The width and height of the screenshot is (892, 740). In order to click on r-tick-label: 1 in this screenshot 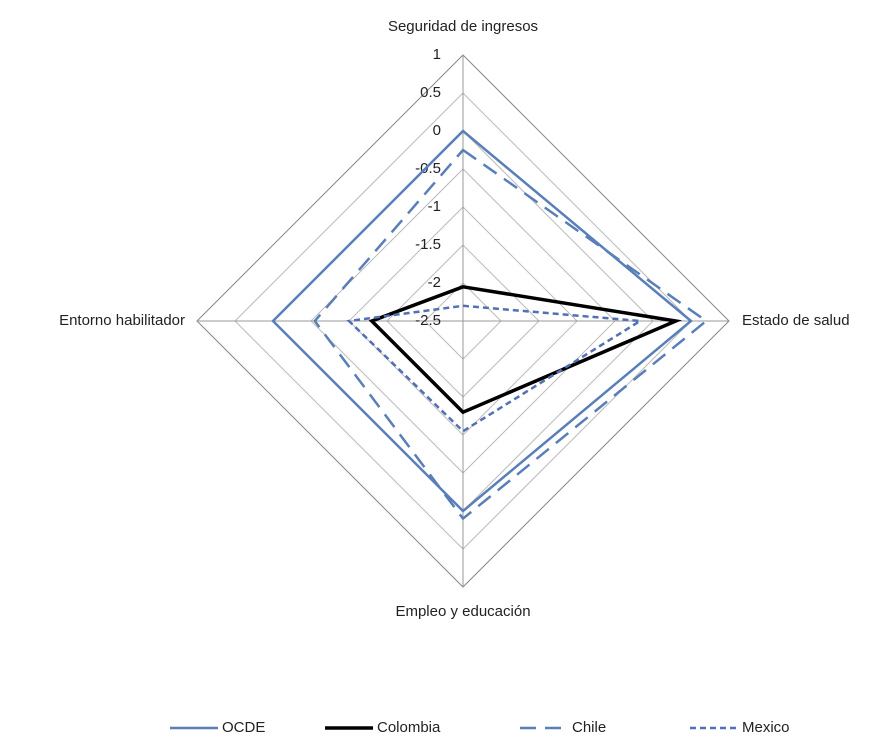, I will do `click(437, 54)`.